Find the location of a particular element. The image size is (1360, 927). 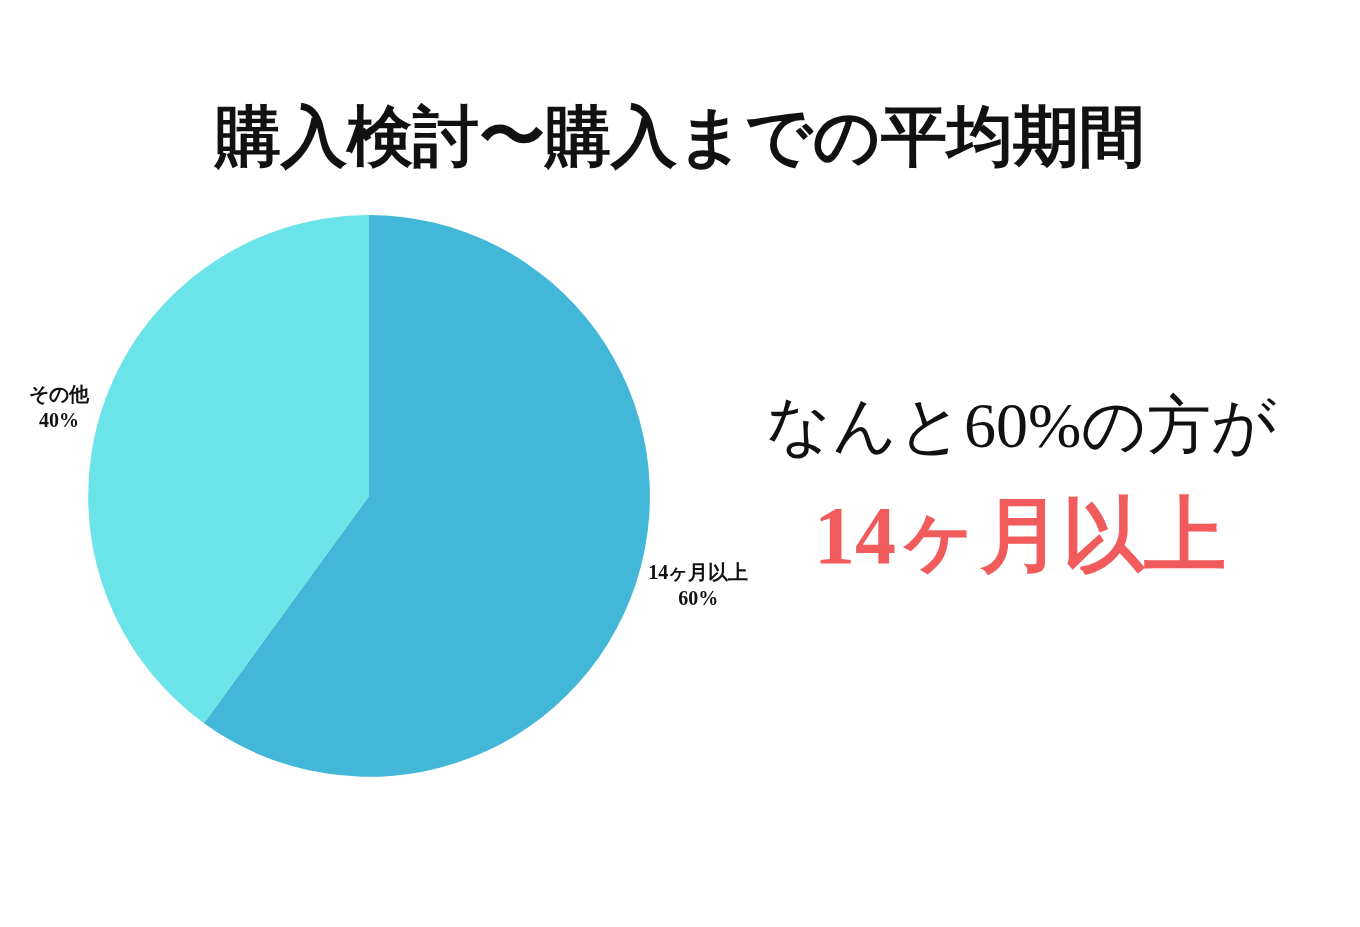

slice-label: 14ヶ月以上 is located at coordinates (698, 572).